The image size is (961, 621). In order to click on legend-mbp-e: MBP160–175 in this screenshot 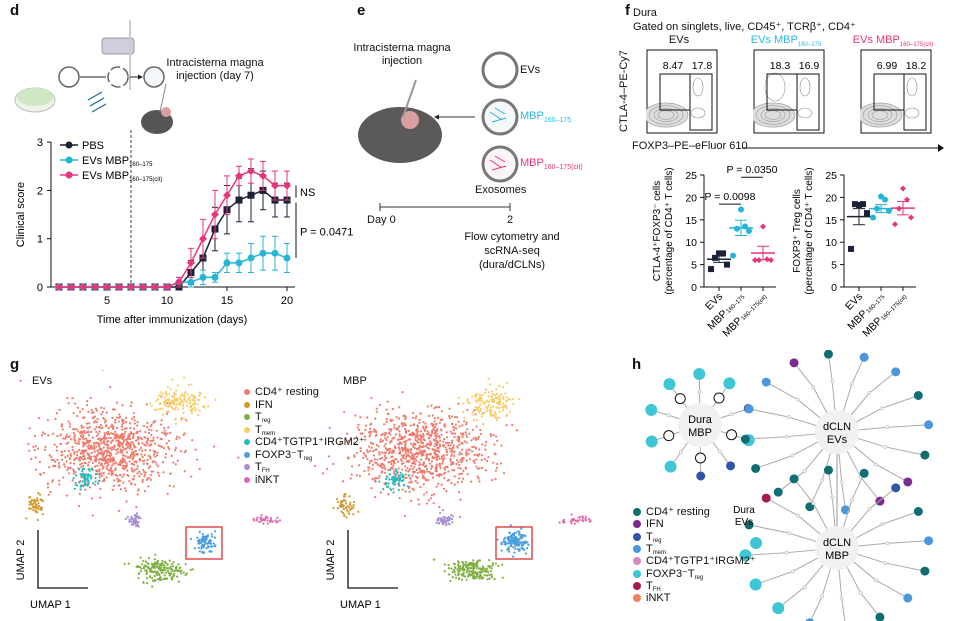, I will do `click(546, 117)`.